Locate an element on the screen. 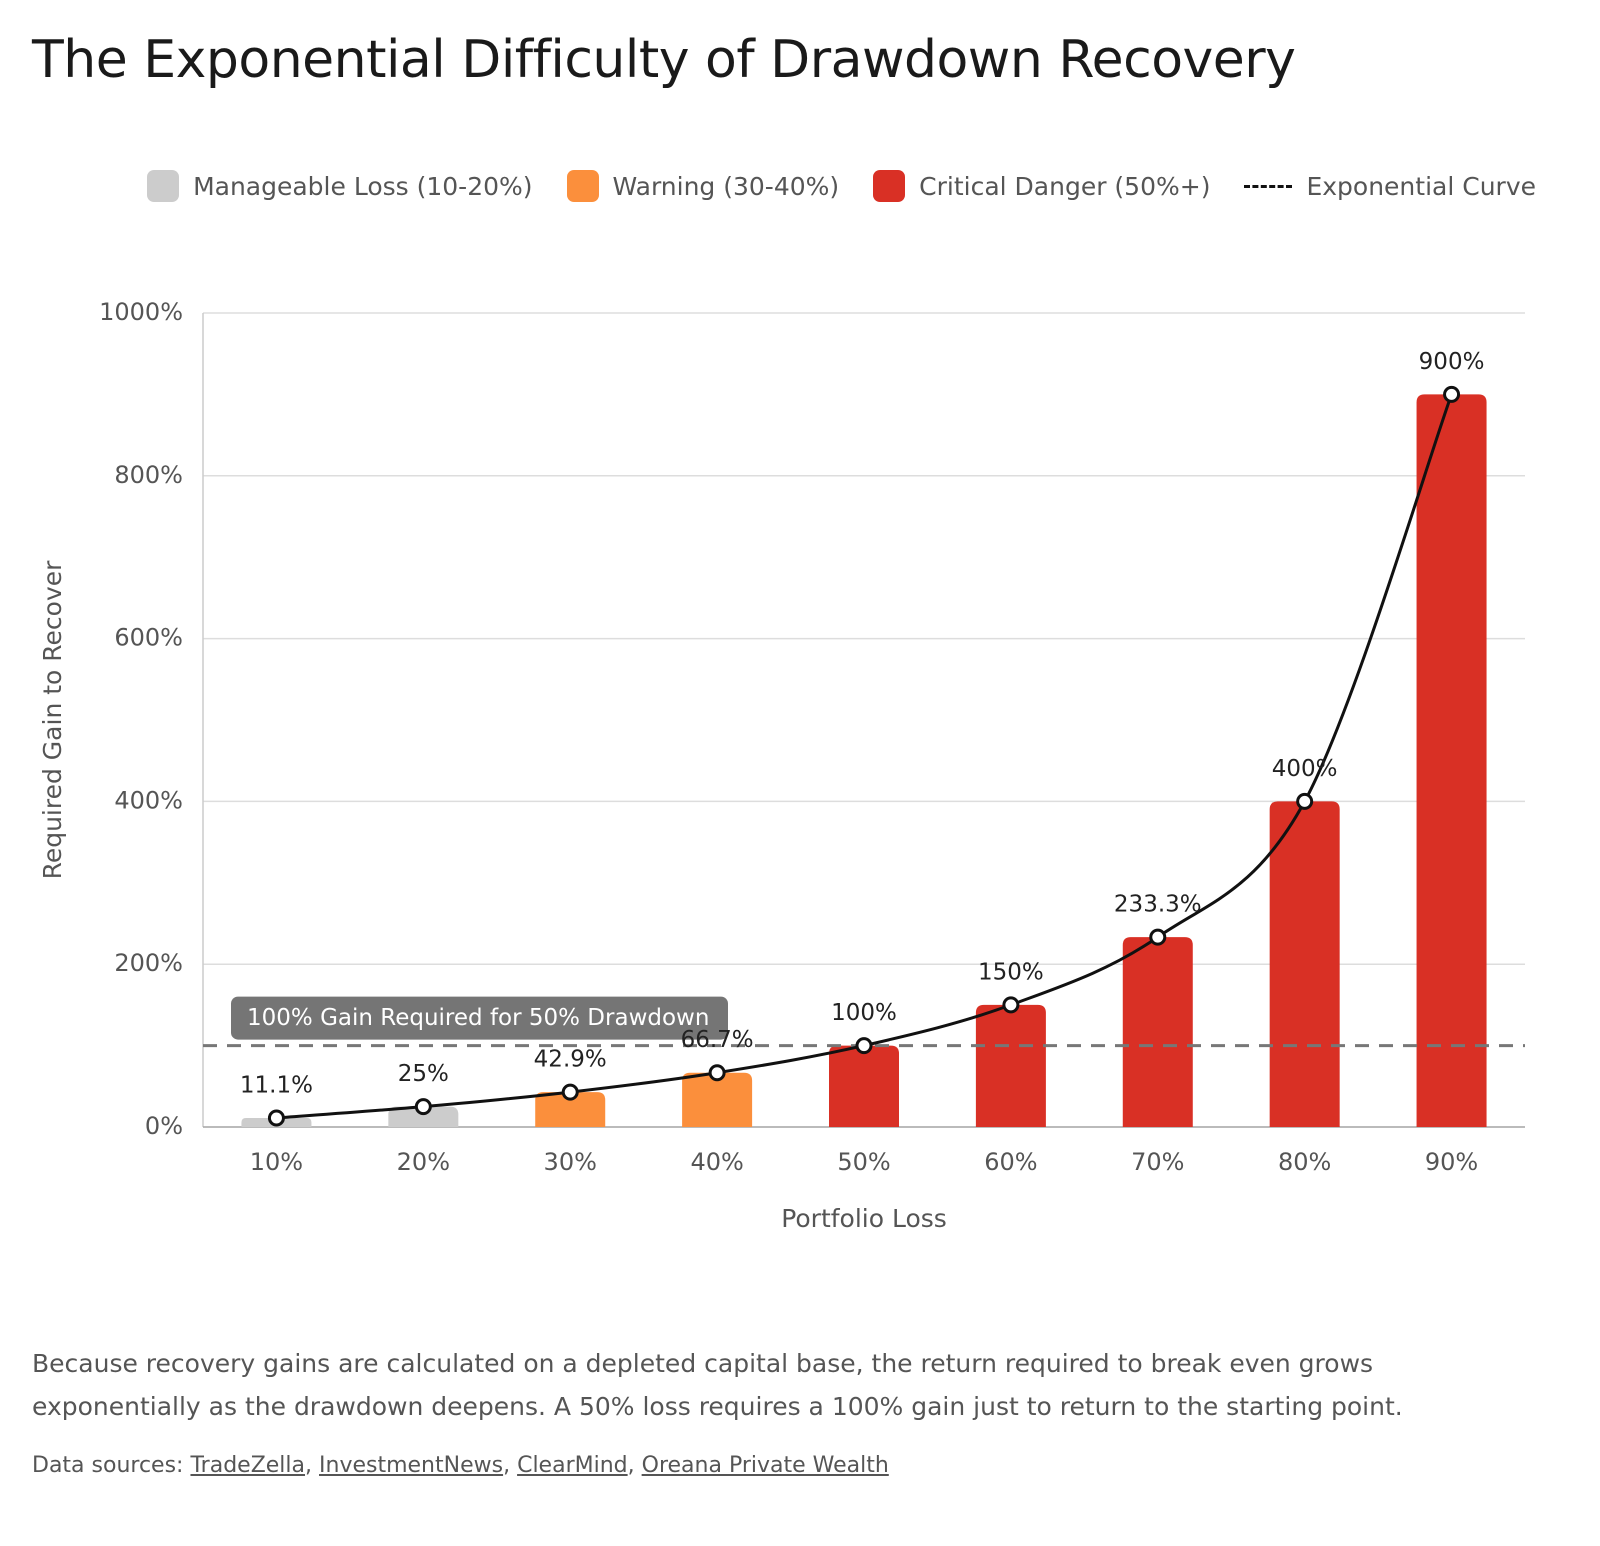  y-tick-label: 1000% is located at coordinates (141, 312).